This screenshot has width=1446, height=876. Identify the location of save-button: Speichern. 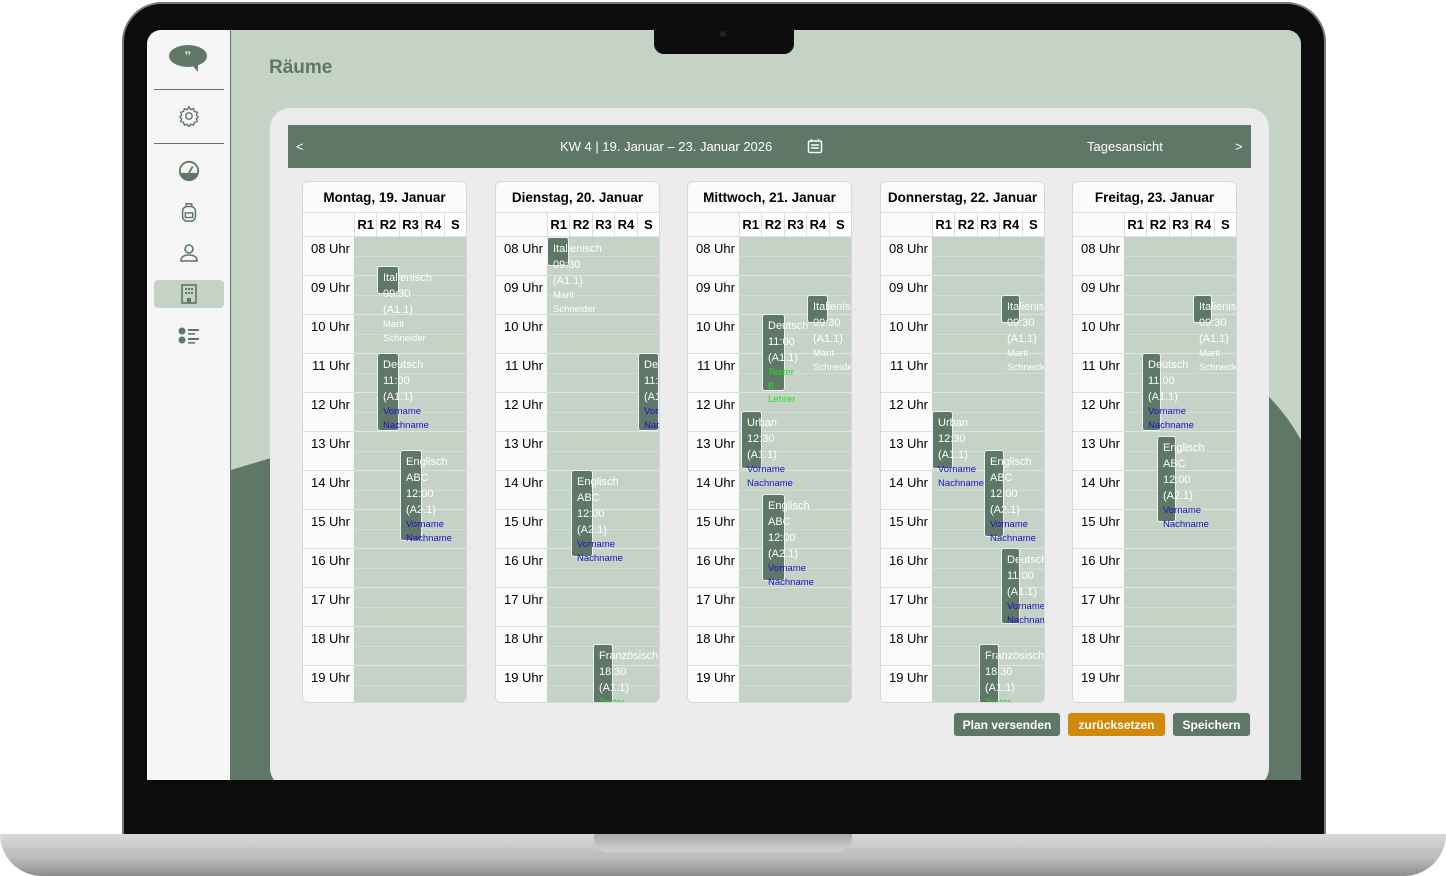
(1211, 724).